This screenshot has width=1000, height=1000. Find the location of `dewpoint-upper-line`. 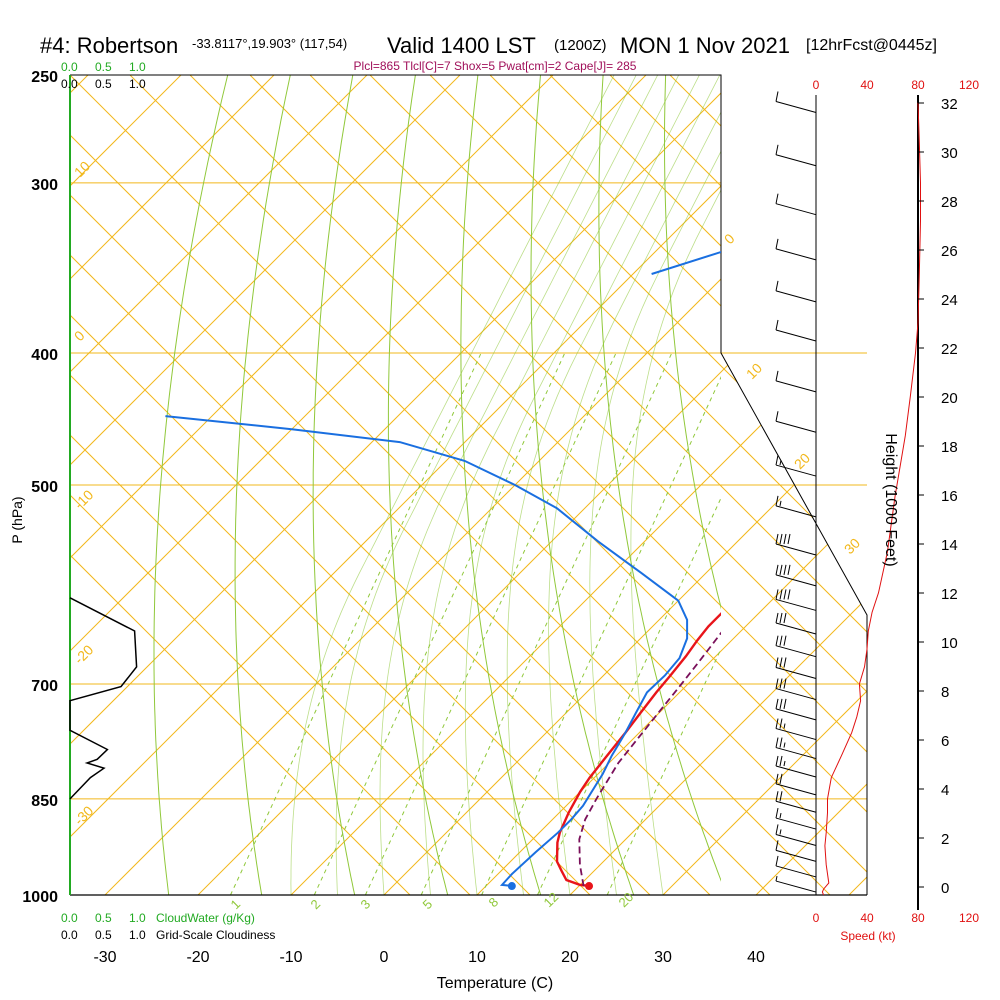

dewpoint-upper-line is located at coordinates (686, 262).